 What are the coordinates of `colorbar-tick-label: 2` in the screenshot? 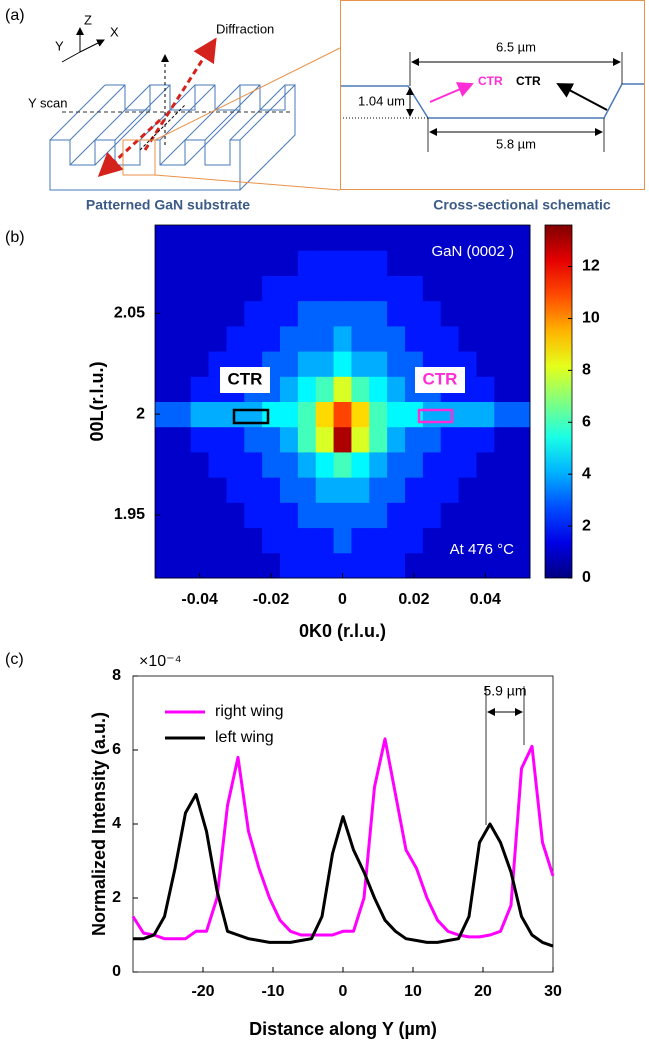 It's located at (586, 525).